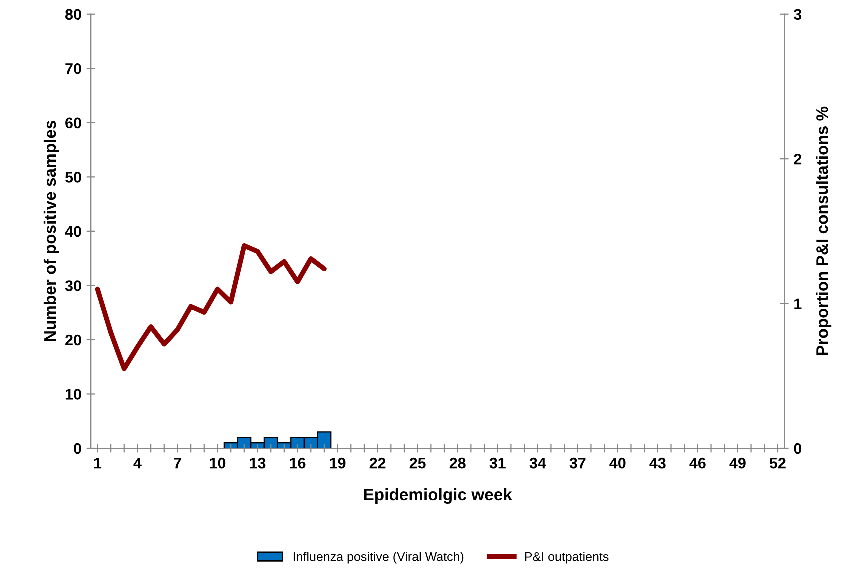 Image resolution: width=867 pixels, height=575 pixels. I want to click on y2-tick-label: 2, so click(798, 159).